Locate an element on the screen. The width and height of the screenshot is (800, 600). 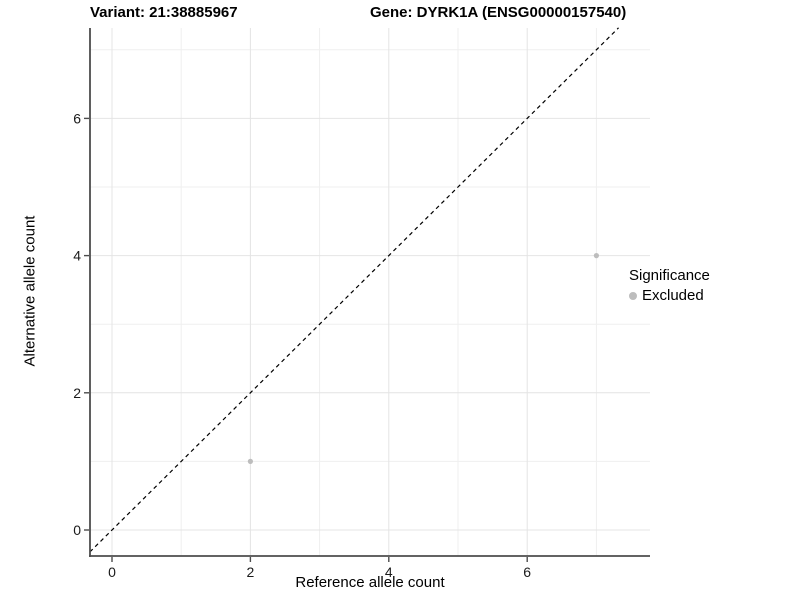
x-axis-title: Reference allele count is located at coordinates (370, 582).